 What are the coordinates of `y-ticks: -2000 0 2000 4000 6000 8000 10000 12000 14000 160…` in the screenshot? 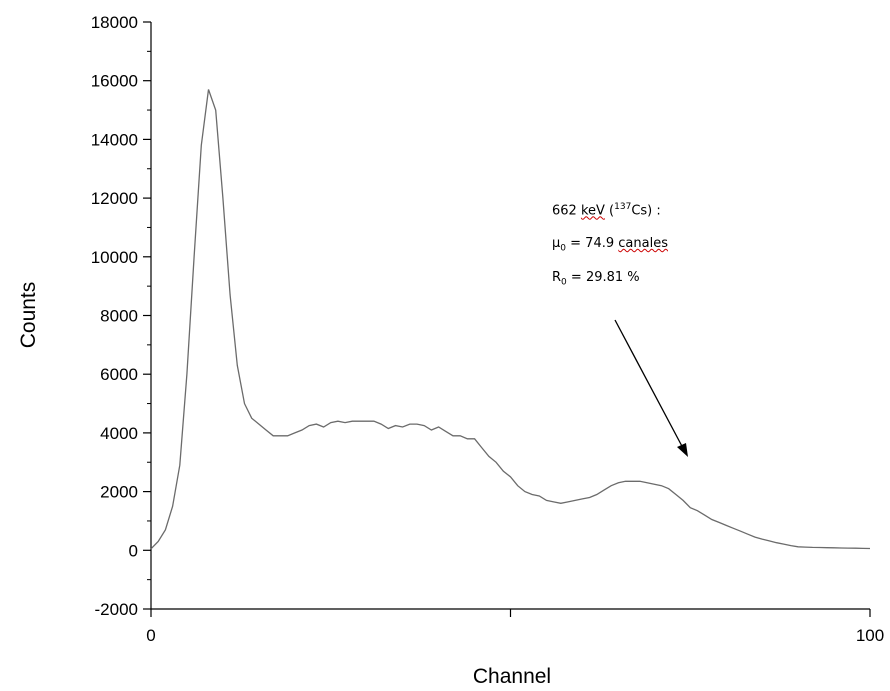 It's located at (121, 316).